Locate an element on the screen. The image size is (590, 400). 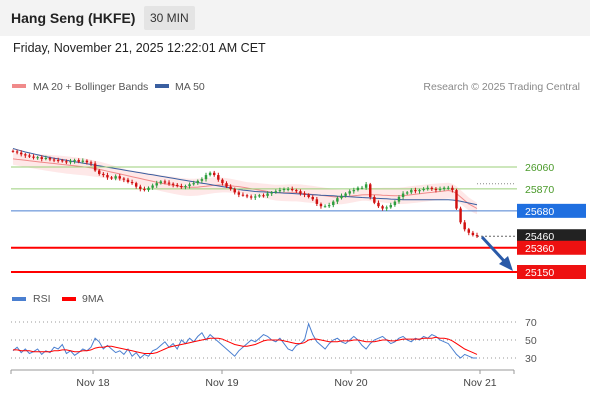
legend-ma20: MA 20 + Bollinger Bands is located at coordinates (90, 87).